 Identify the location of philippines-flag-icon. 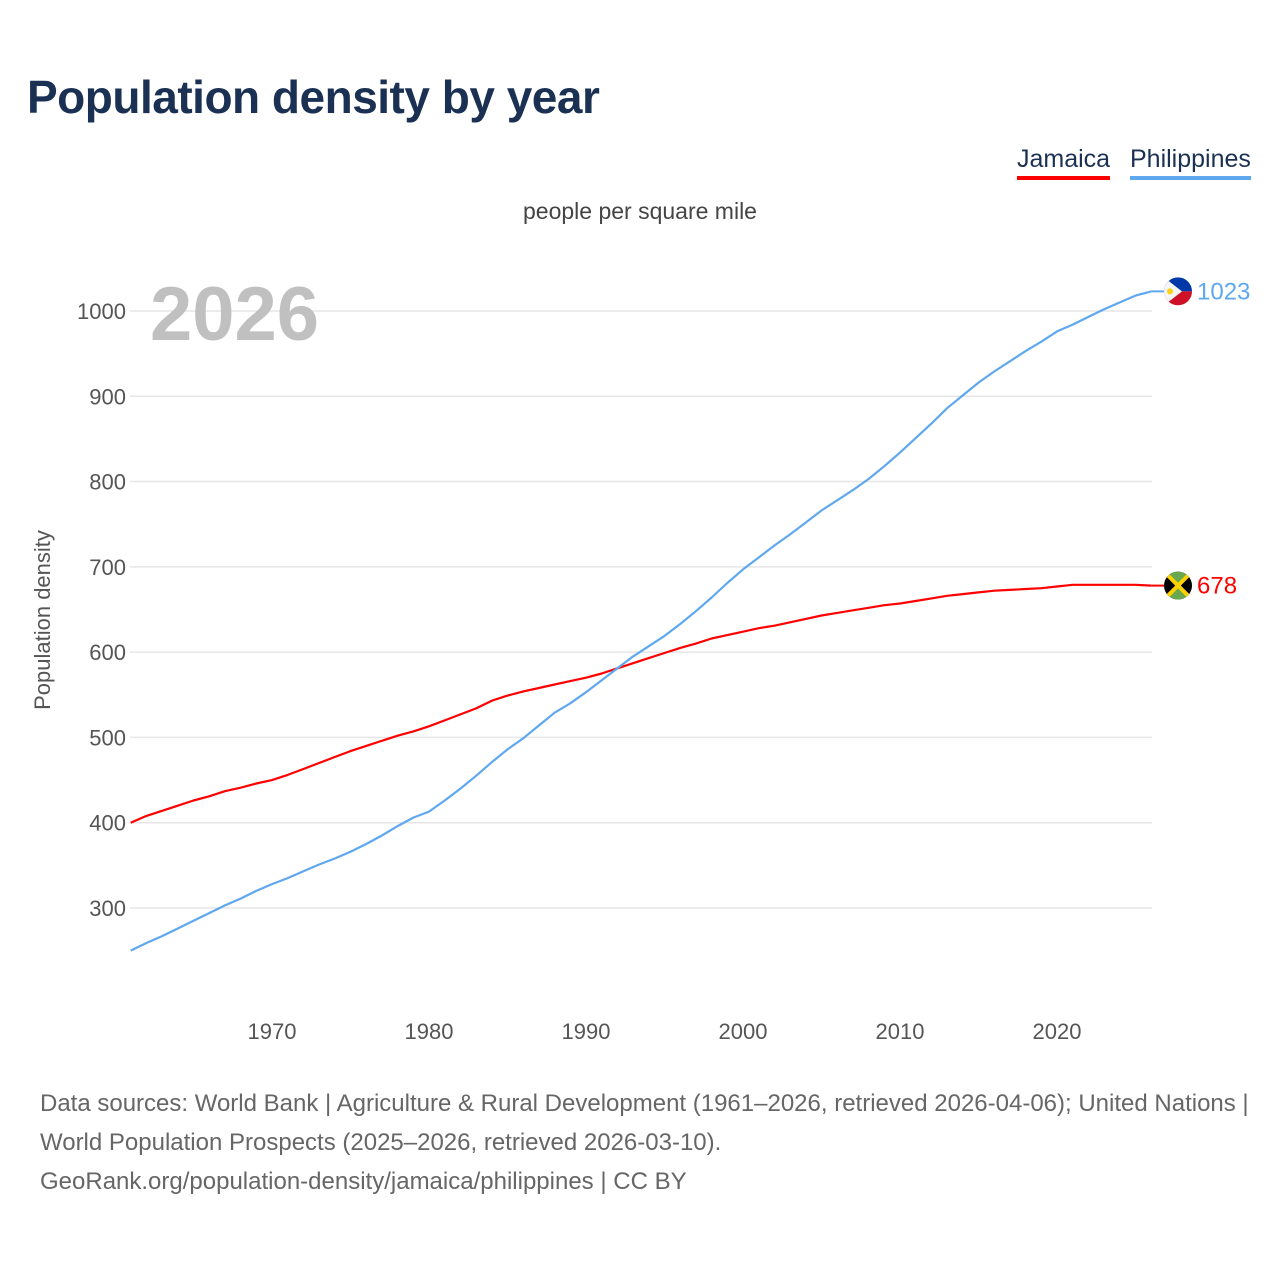
(1178, 291).